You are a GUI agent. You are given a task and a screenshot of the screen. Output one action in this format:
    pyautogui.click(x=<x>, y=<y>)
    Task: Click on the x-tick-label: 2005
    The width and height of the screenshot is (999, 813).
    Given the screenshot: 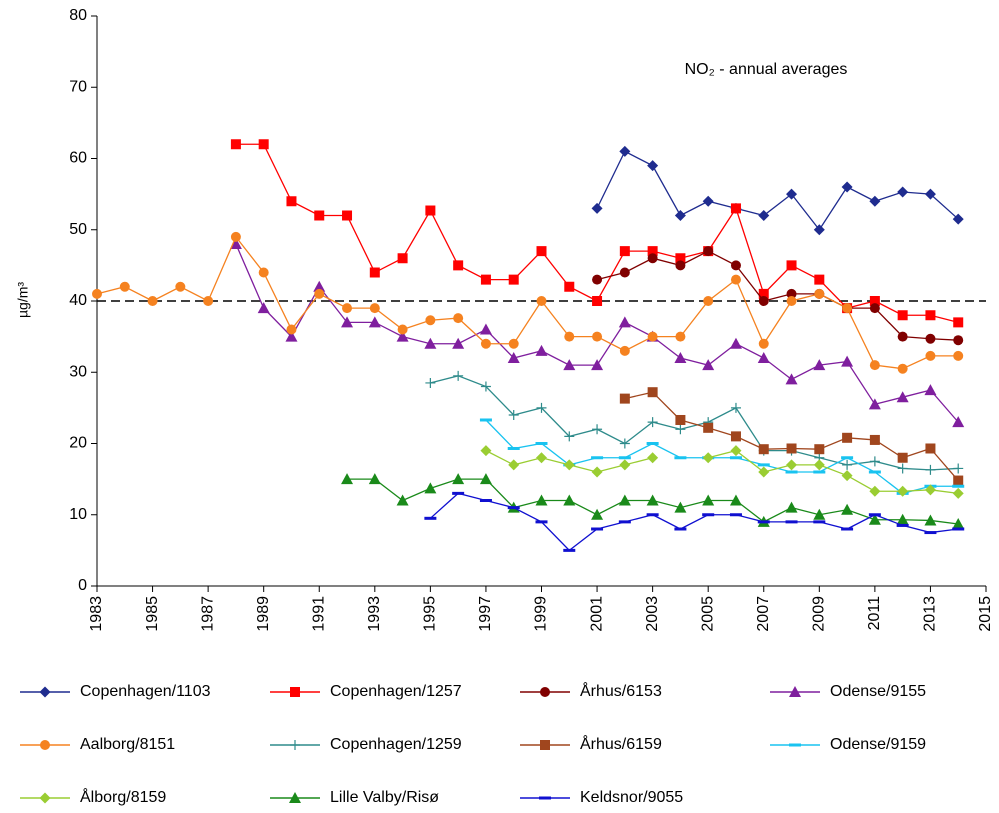 What is the action you would take?
    pyautogui.click(x=707, y=614)
    